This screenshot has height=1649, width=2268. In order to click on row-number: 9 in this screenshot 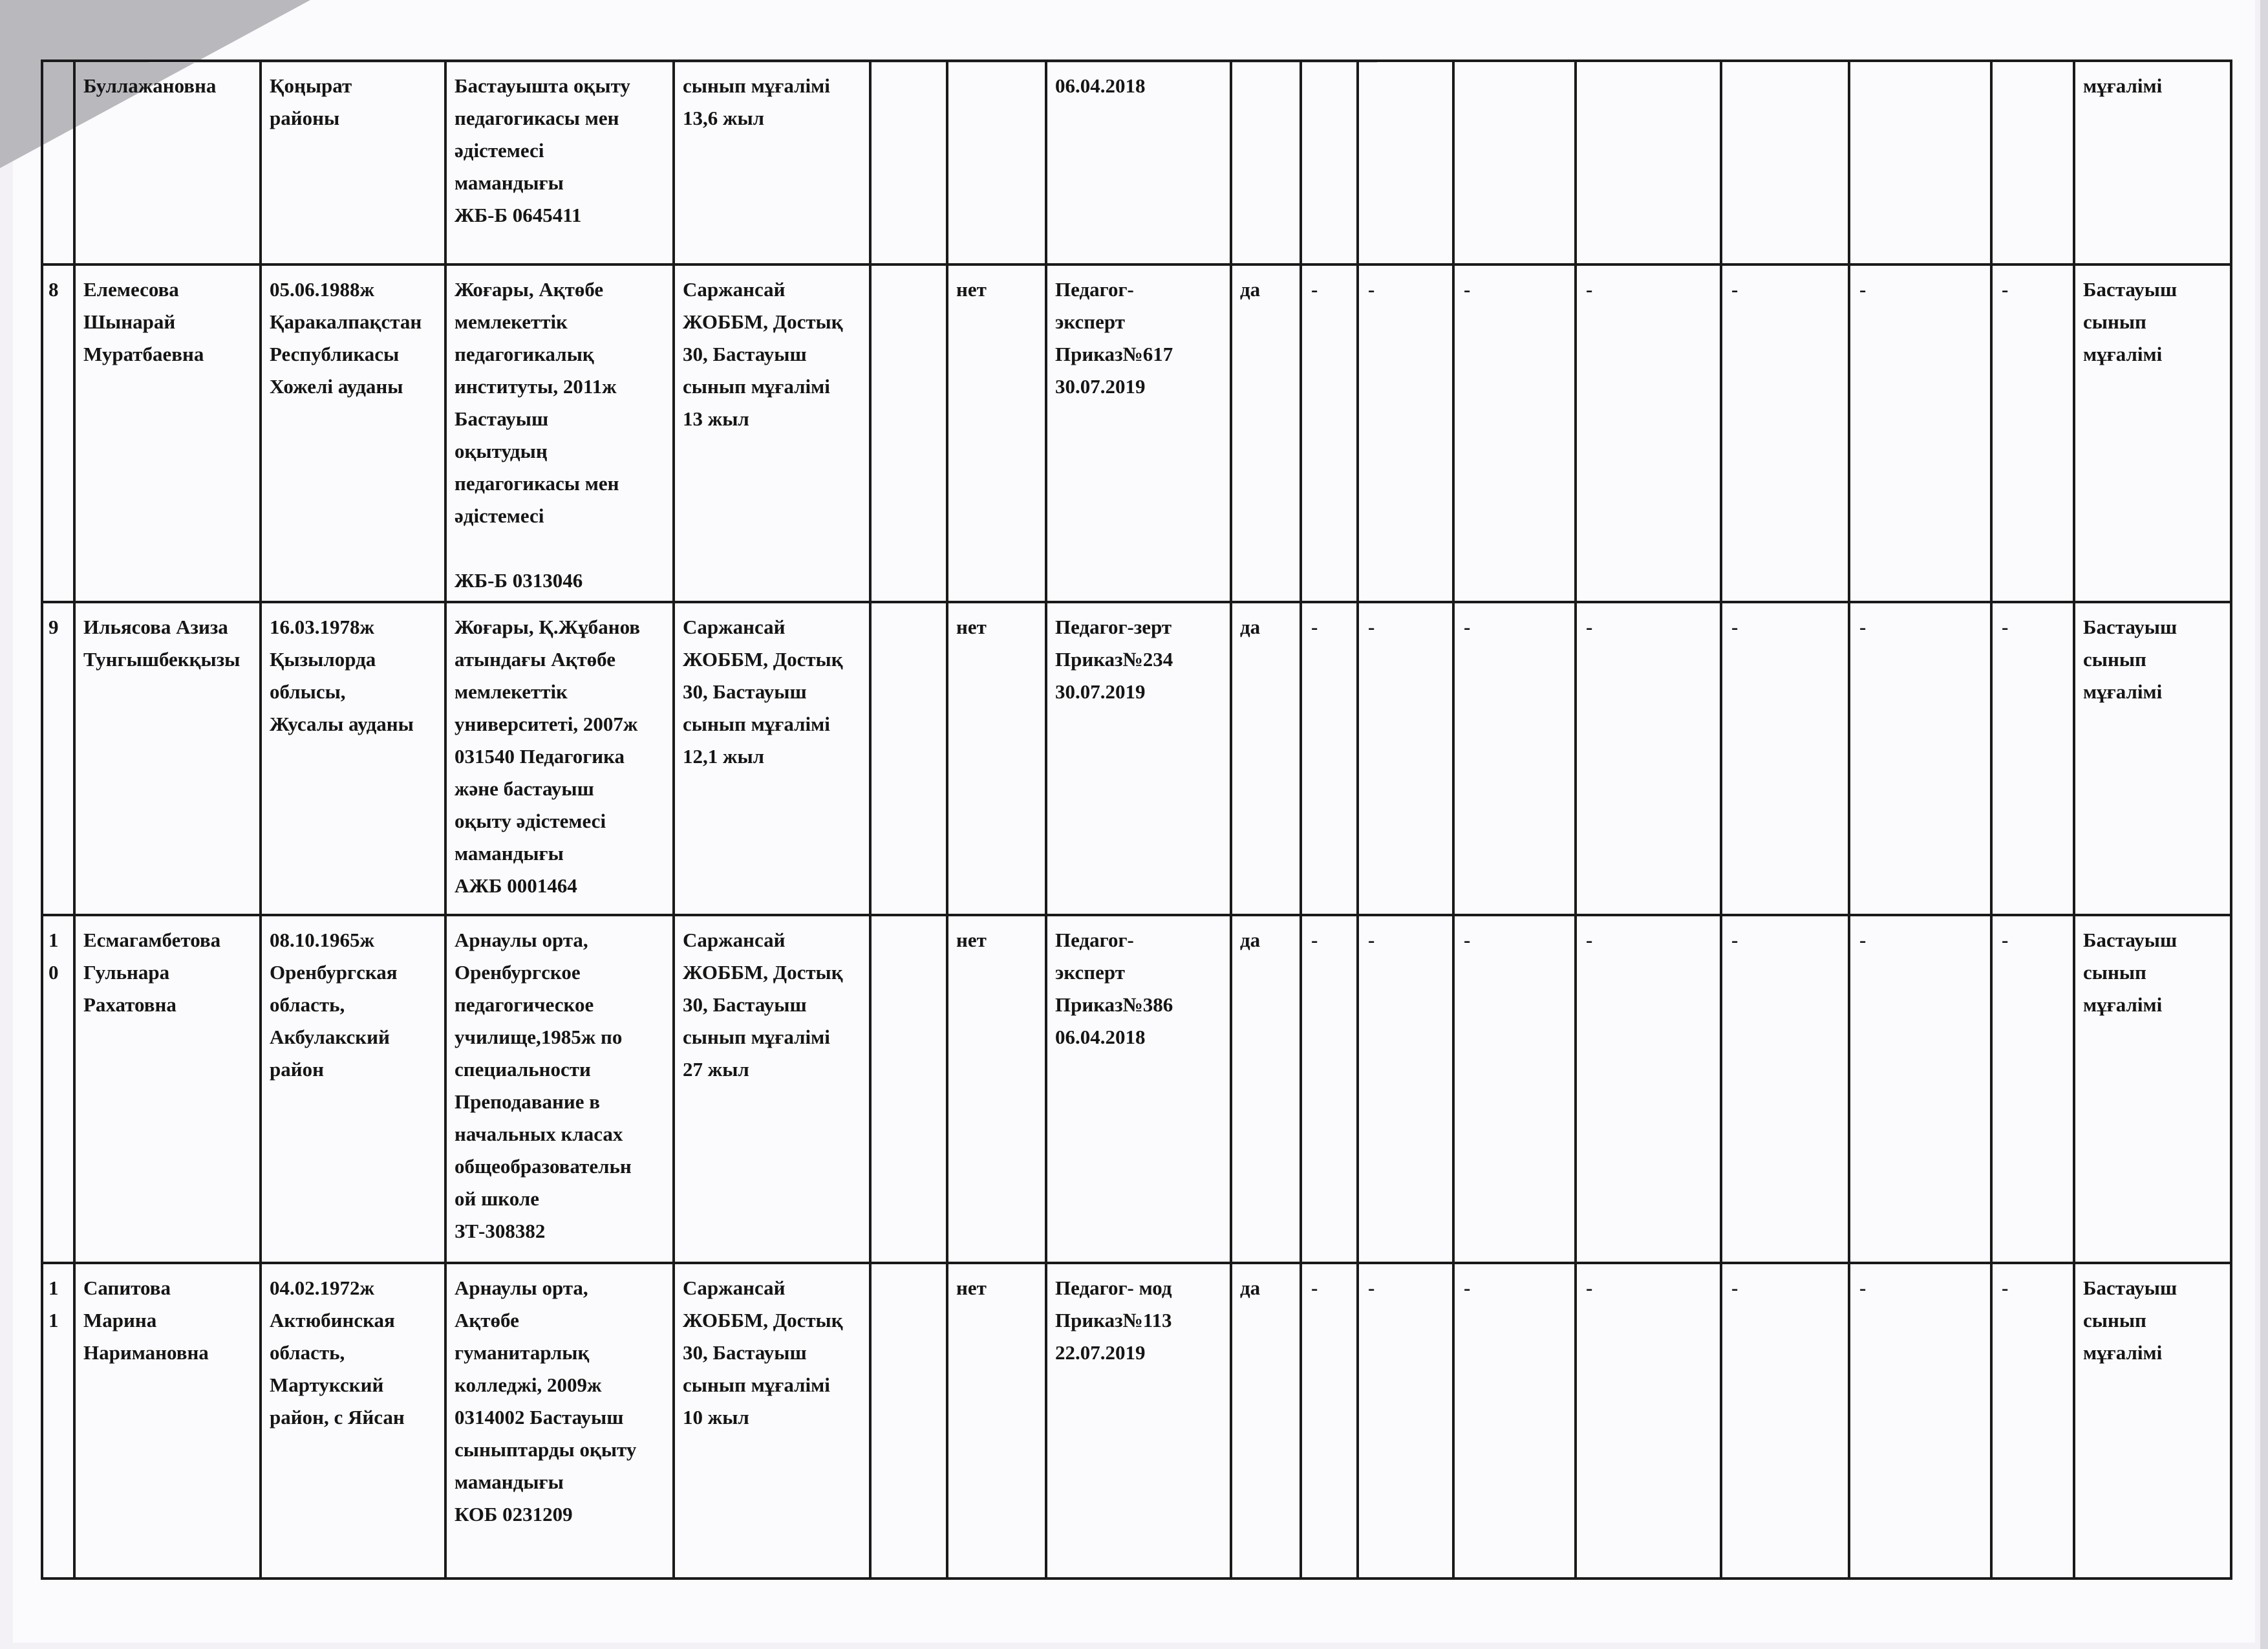, I will do `click(58, 758)`.